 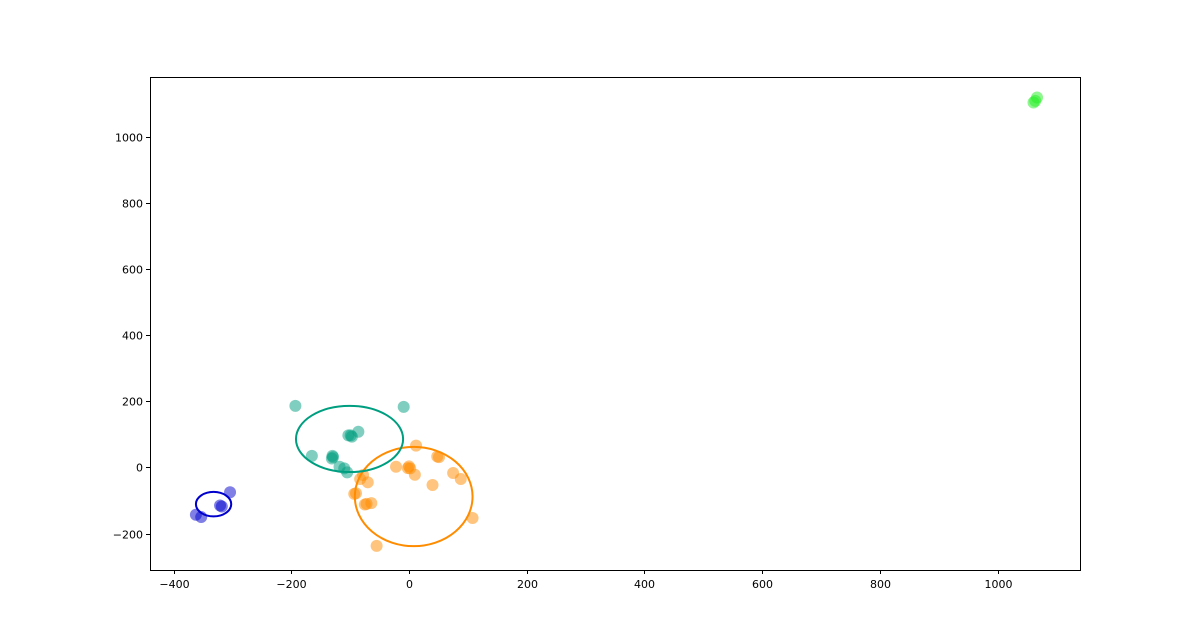 I want to click on x-tick-label: −400, so click(x=174, y=584).